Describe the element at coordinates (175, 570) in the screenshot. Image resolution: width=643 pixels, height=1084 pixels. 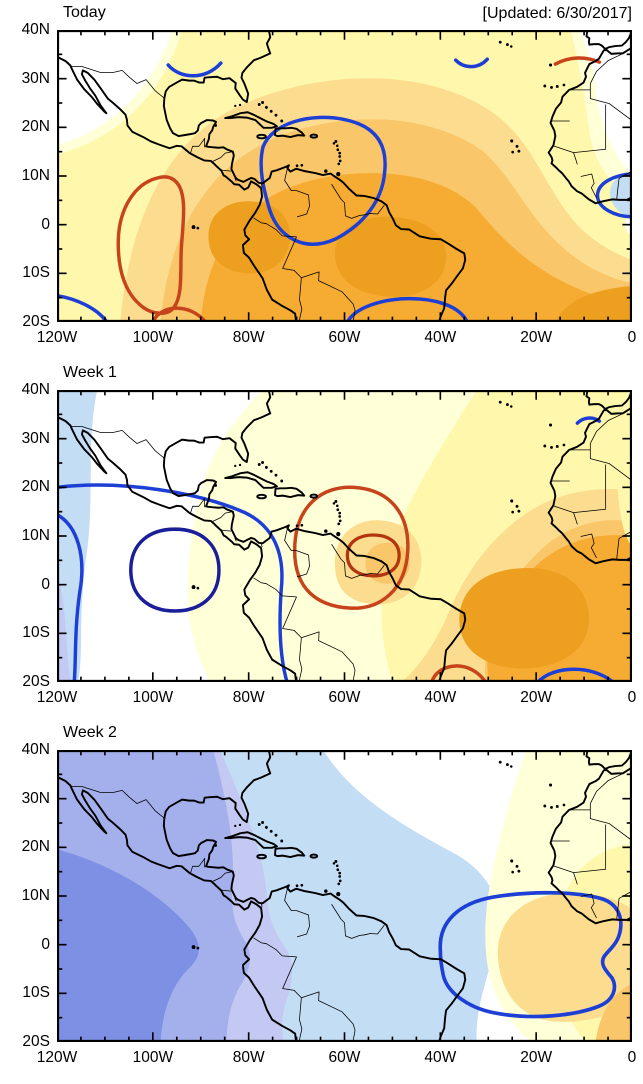
I see `navy-contour` at that location.